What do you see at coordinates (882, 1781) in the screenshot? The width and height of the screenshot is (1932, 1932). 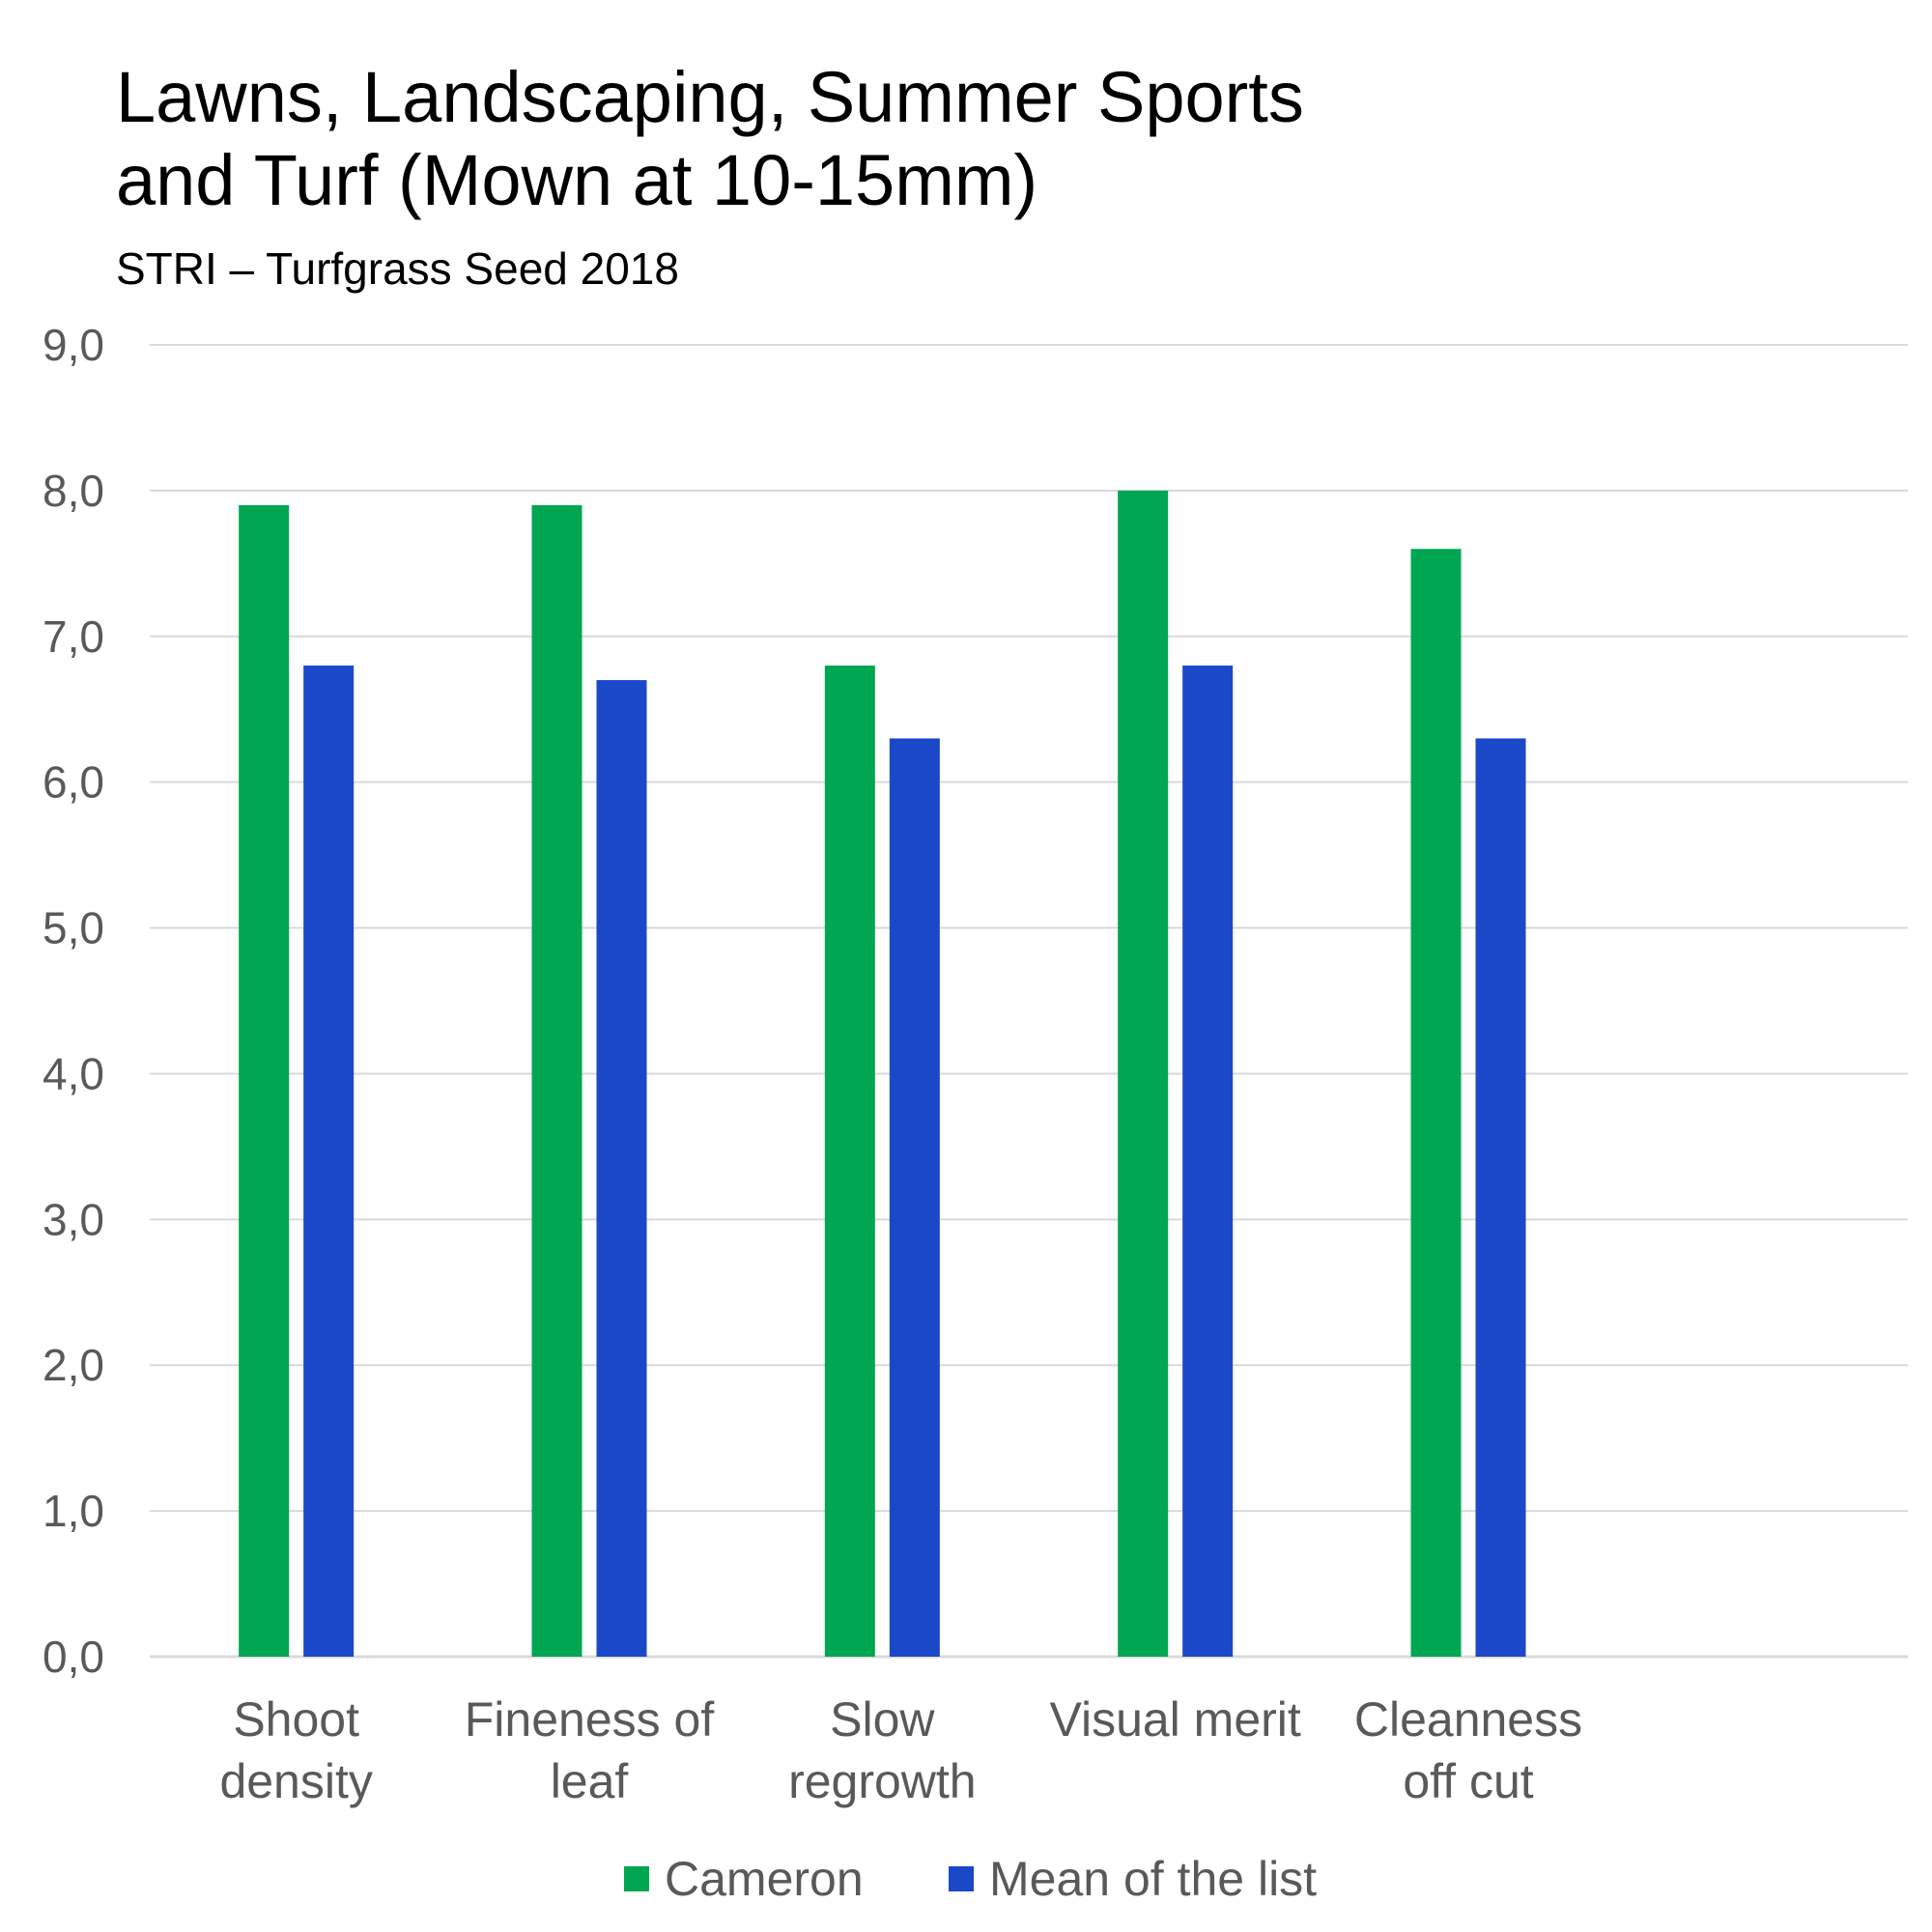 I see `x-category-label: regrowth` at bounding box center [882, 1781].